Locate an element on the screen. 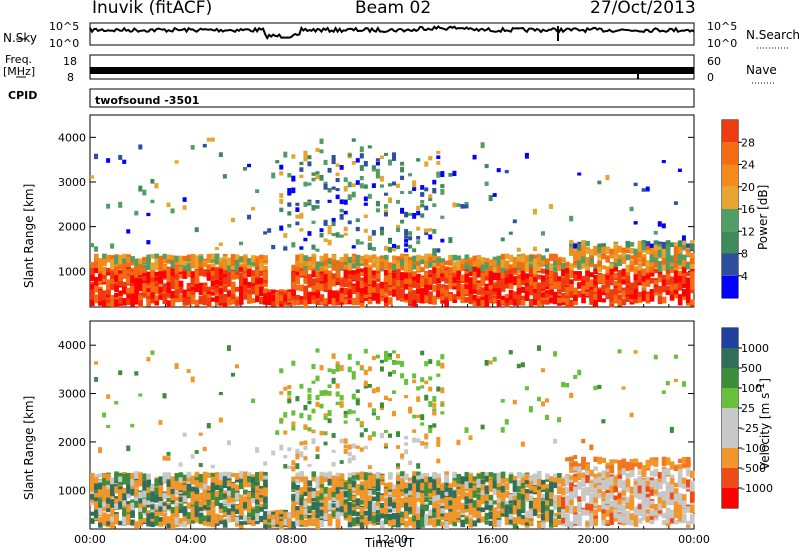  velocity-colorbar-block is located at coordinates (730, 398).